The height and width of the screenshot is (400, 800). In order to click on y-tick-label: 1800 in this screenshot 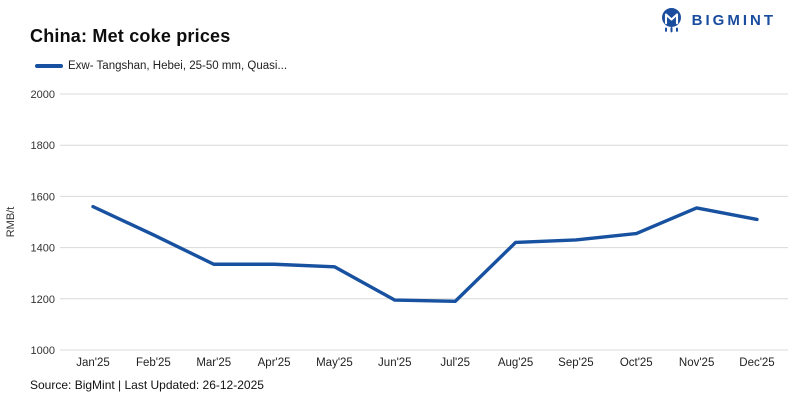, I will do `click(43, 146)`.